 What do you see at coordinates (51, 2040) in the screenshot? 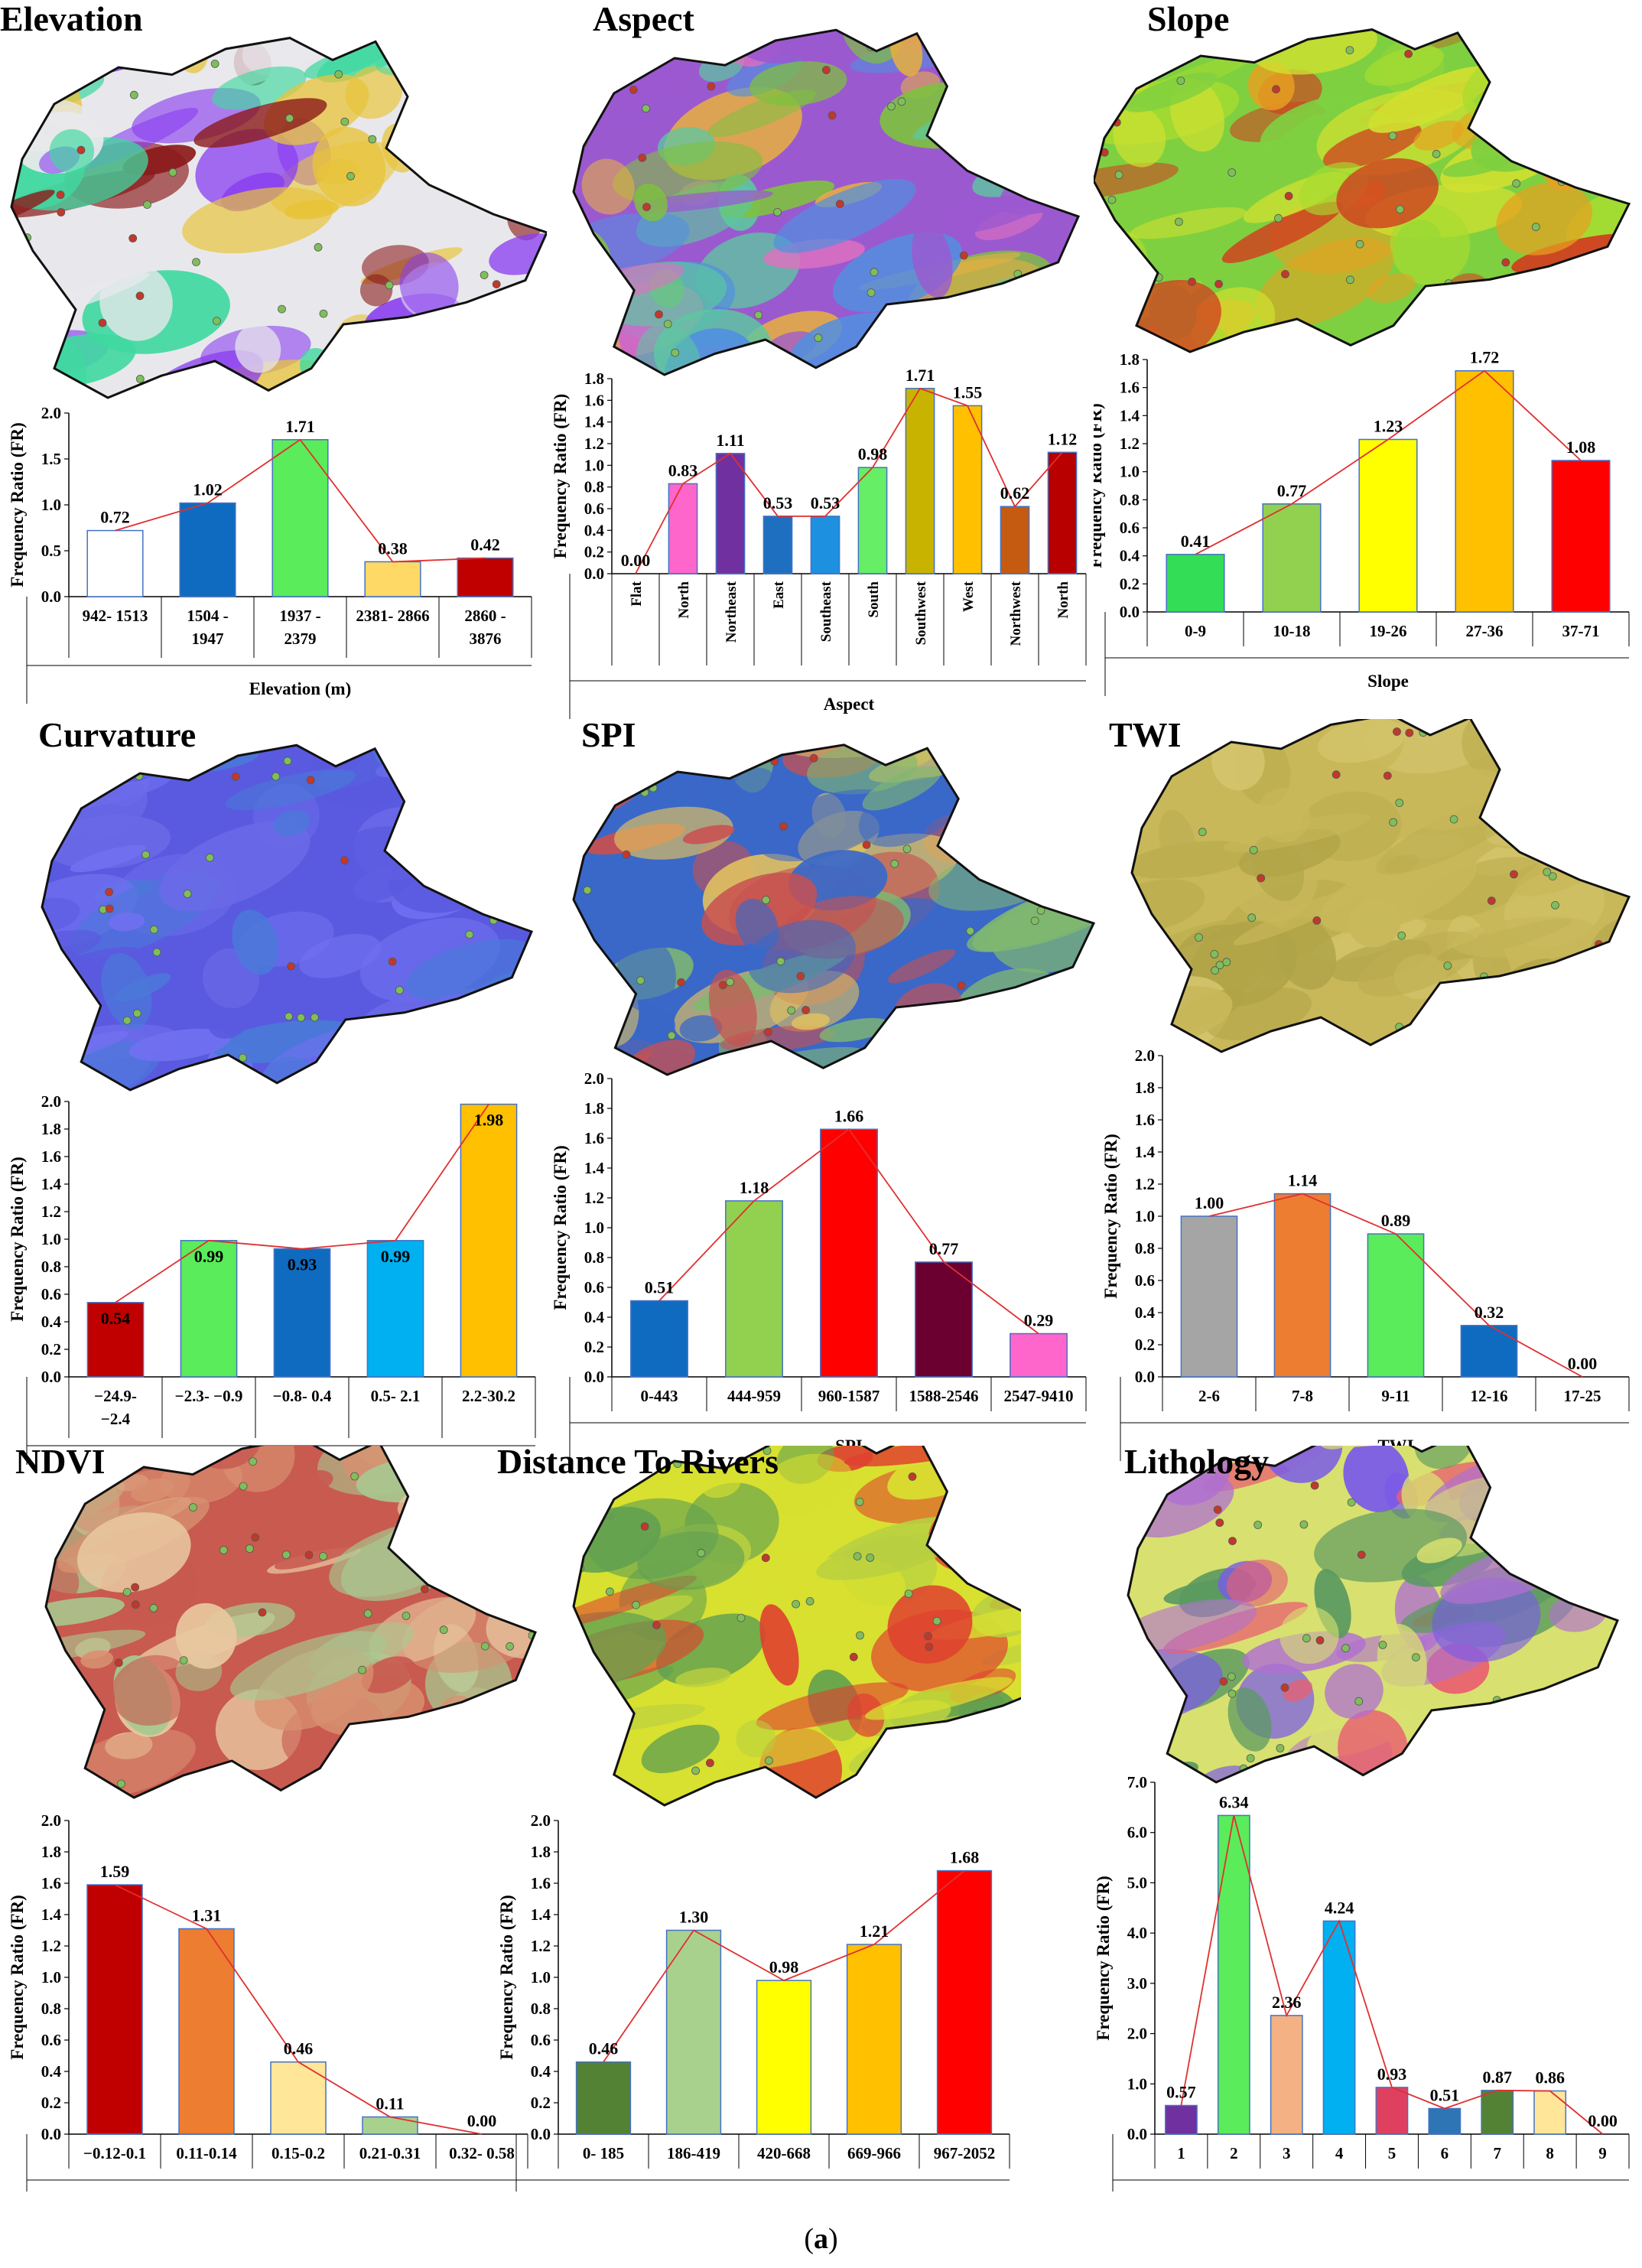
I see `ndvi-ytick: 0.6` at bounding box center [51, 2040].